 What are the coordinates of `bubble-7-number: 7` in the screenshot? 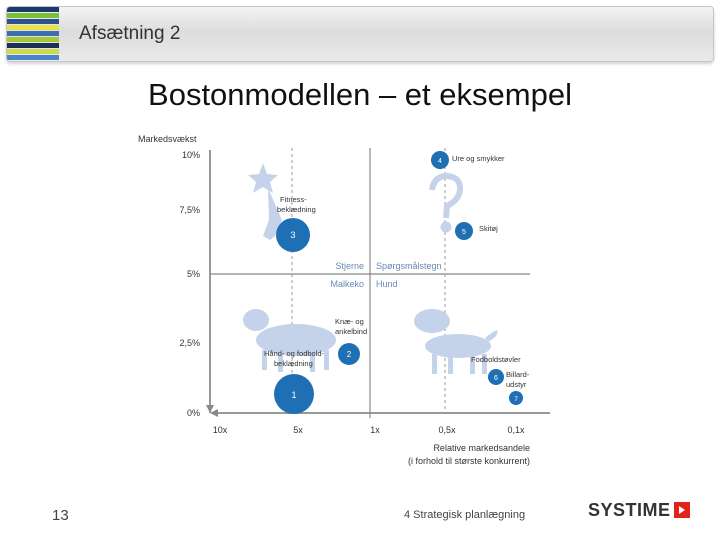 It's located at (516, 399).